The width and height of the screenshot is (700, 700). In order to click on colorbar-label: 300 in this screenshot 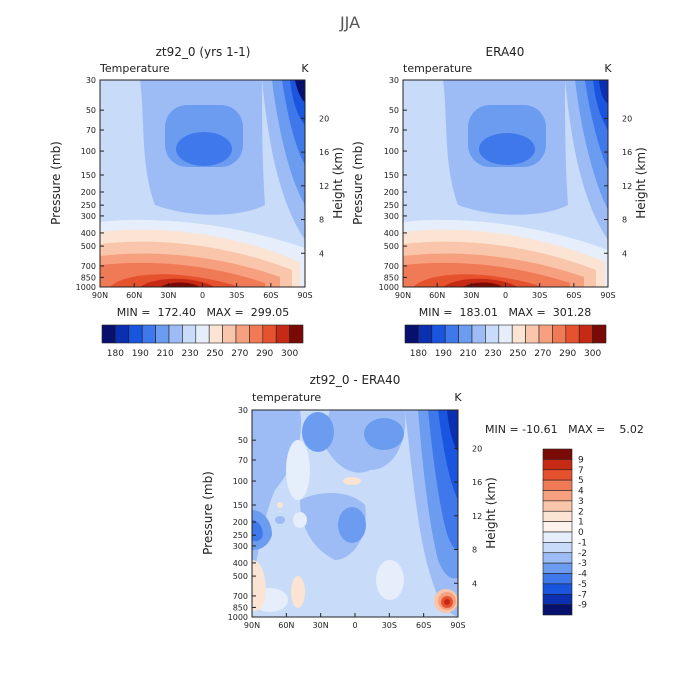, I will do `click(592, 354)`.